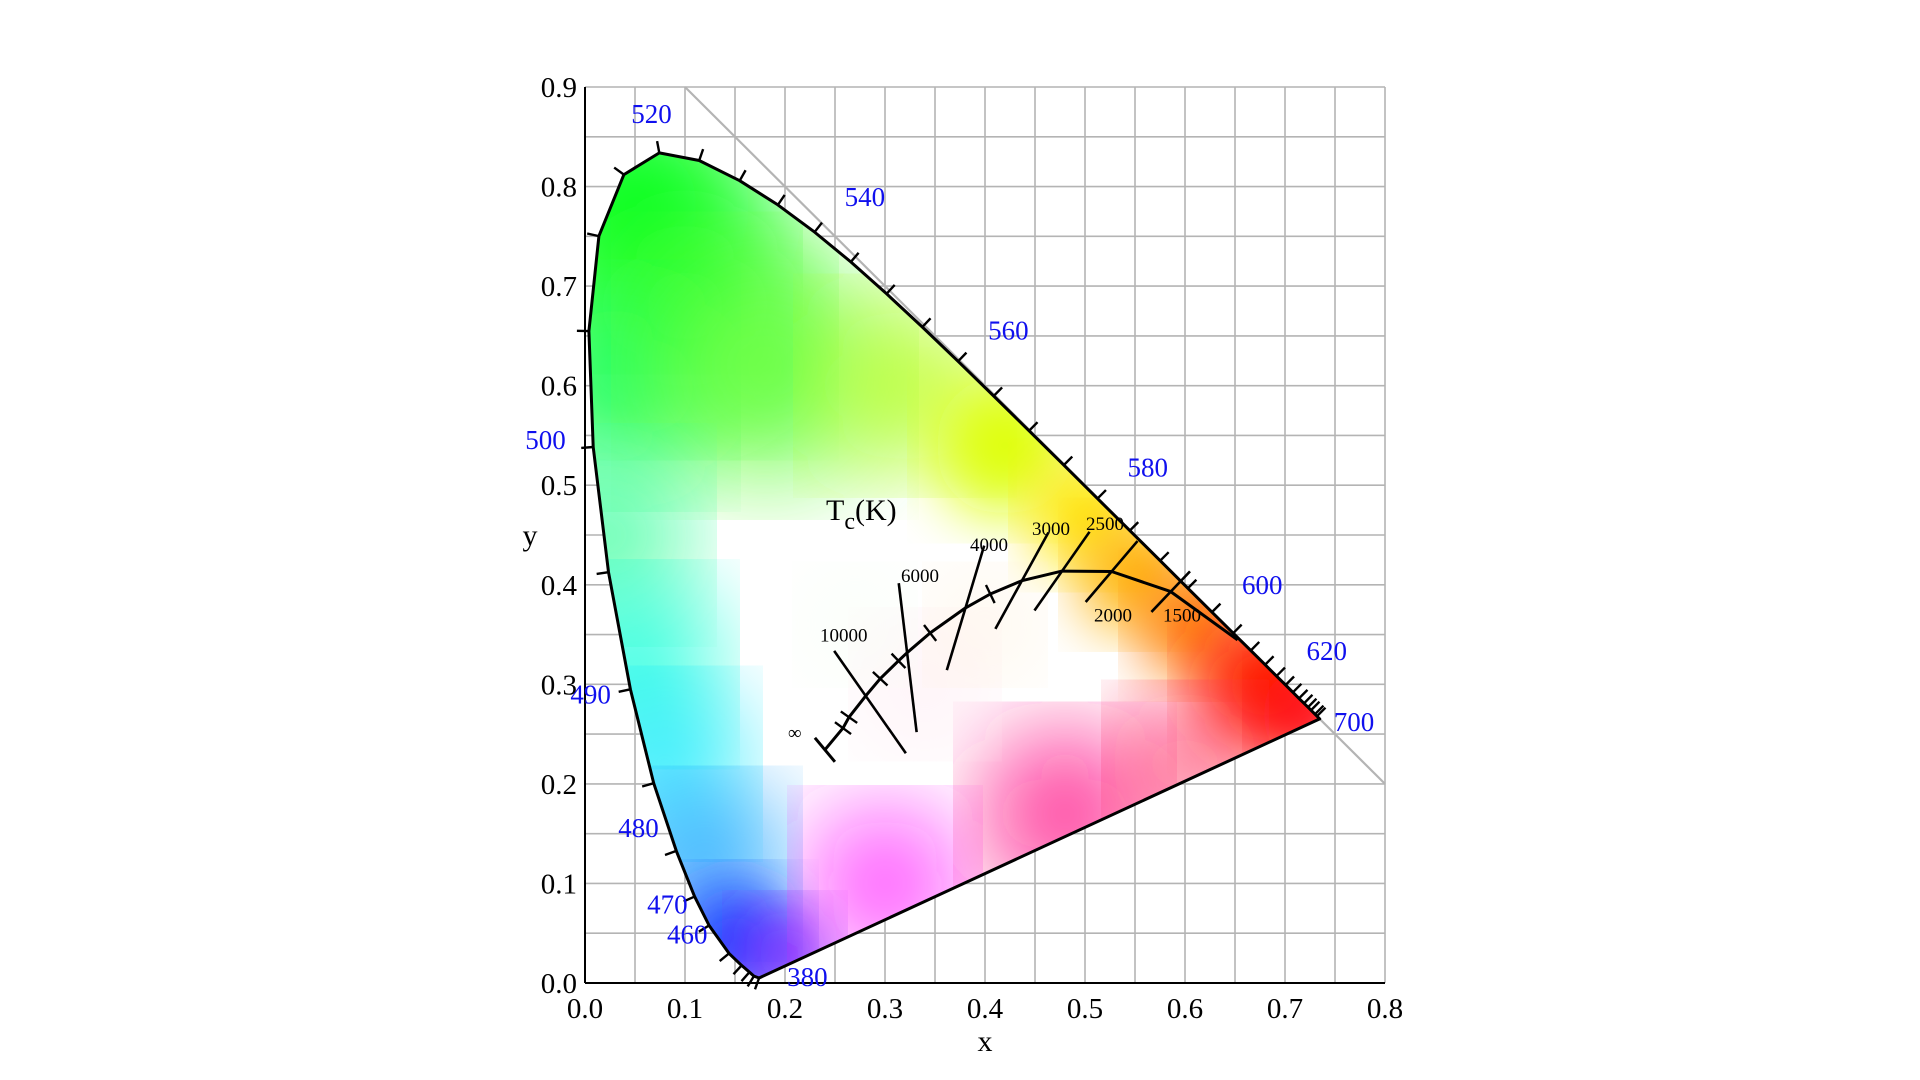  What do you see at coordinates (861, 514) in the screenshot?
I see `planckian-locus-title: Tc(K)` at bounding box center [861, 514].